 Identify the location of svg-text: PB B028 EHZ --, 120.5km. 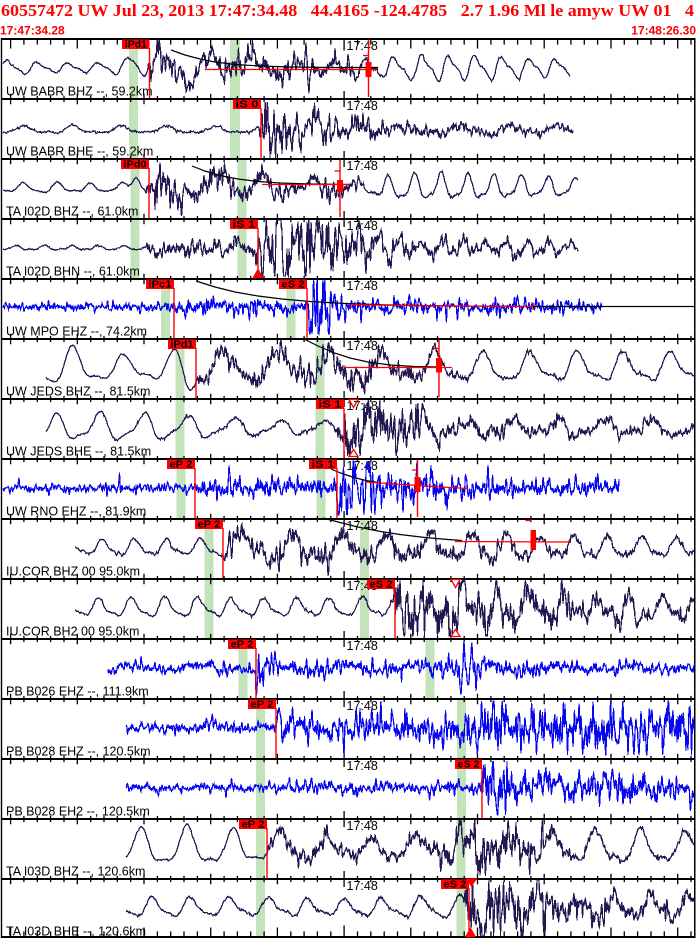
(78, 752).